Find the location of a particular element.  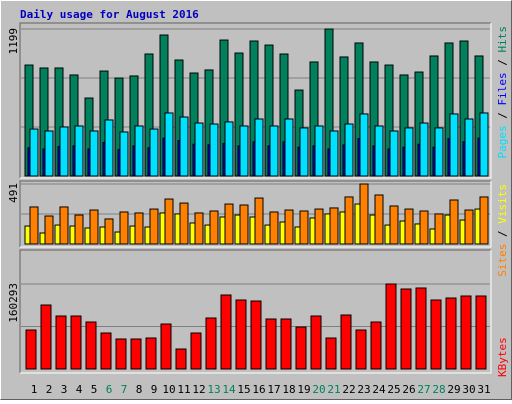

legend-entry: Files is located at coordinates (502, 88).